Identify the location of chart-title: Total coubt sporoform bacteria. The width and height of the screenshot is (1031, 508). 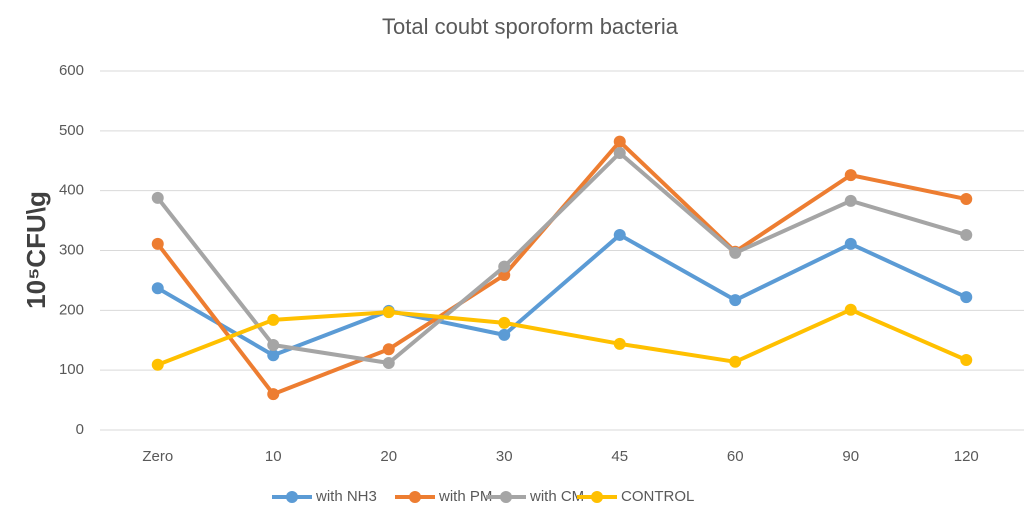
(530, 26).